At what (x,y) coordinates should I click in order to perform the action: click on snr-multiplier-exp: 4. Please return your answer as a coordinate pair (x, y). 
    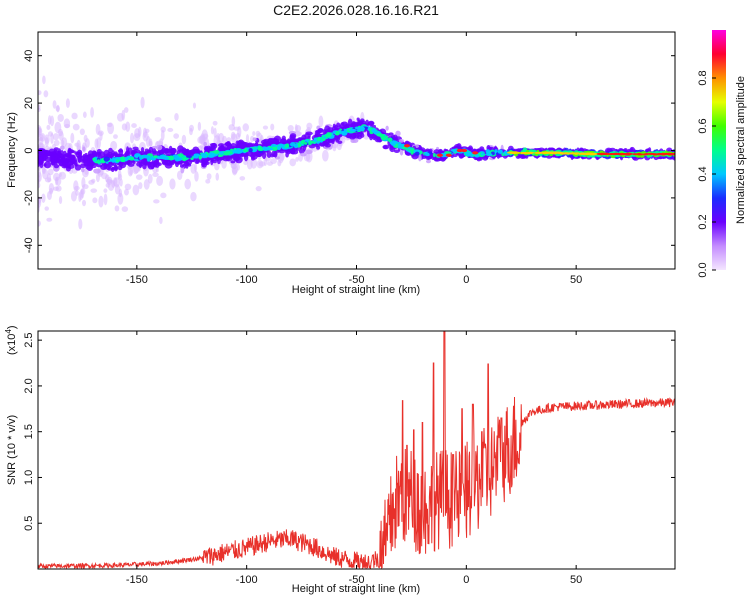
    Looking at the image, I should click on (8, 331).